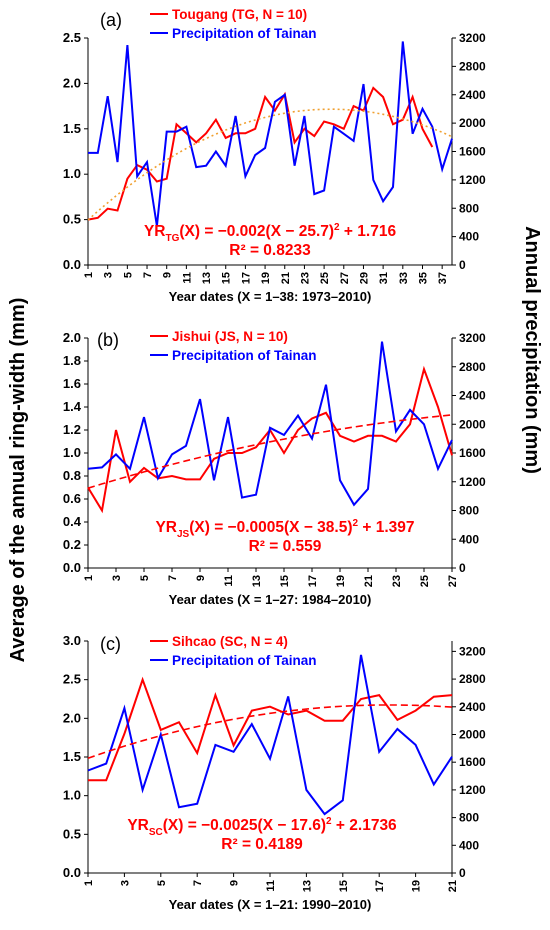 This screenshot has width=550, height=930. Describe the element at coordinates (262, 827) in the screenshot. I see `equation: YRSC(X) = −0.0025(X − 17.6)2 + 2.1736` at that location.